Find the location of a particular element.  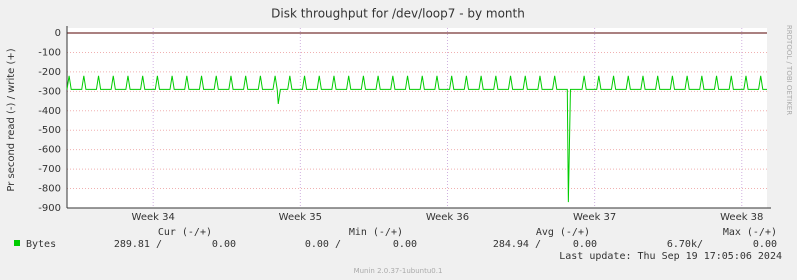

legend-value: 6.70k/ is located at coordinates (685, 244).